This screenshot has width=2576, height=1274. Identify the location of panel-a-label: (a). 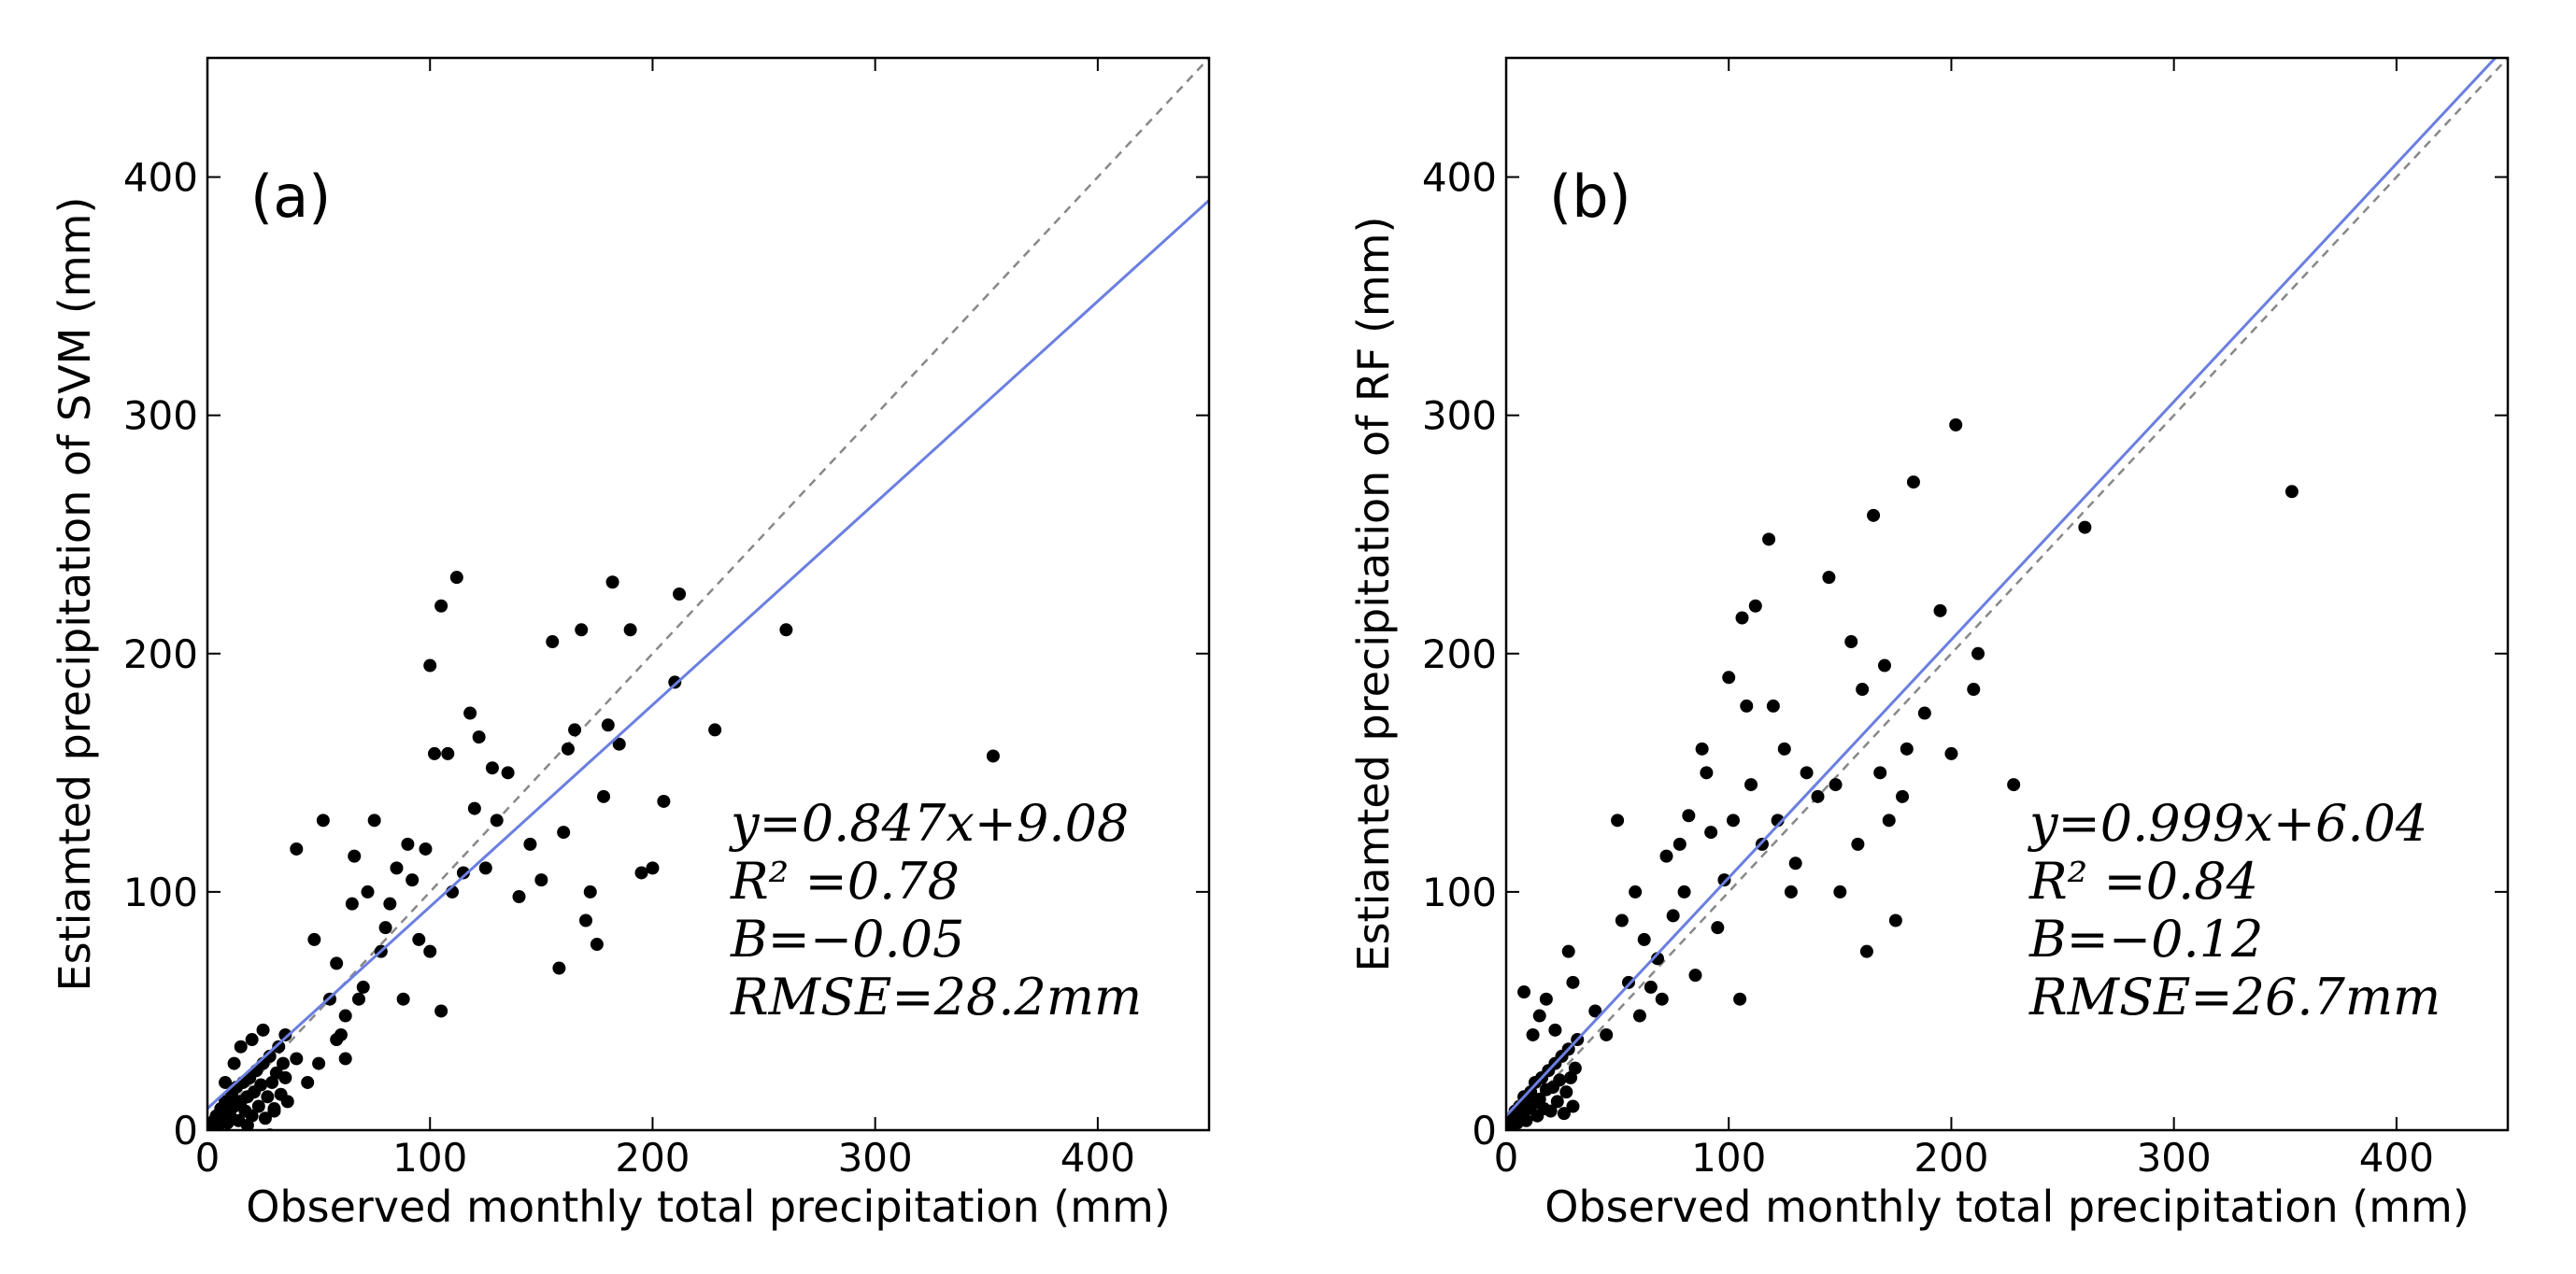
(291, 197).